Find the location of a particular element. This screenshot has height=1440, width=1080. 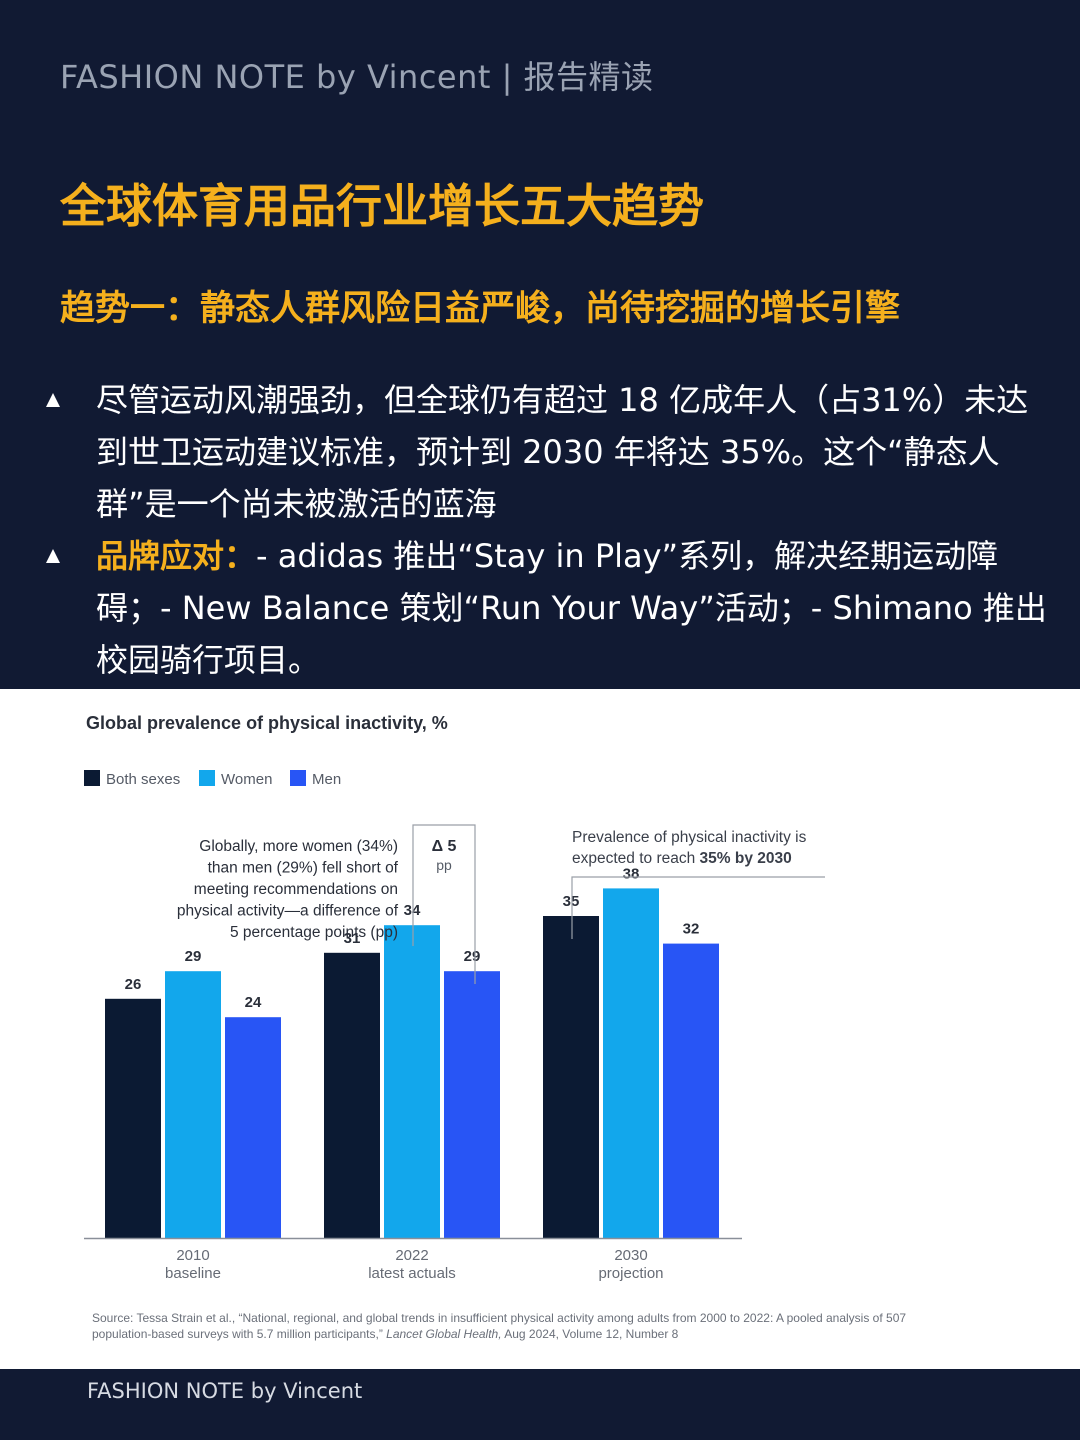

annotation-text: than men (29%) fell short of is located at coordinates (303, 868).